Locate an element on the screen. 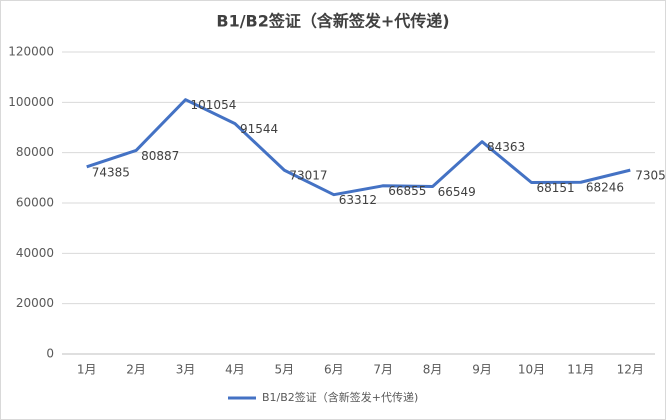  x-tick-label: 1月 is located at coordinates (87, 370).